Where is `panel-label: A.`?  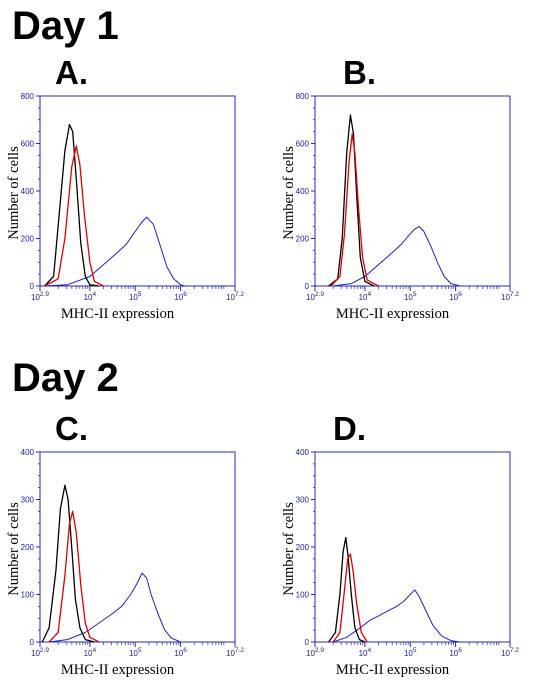 panel-label: A. is located at coordinates (71, 72).